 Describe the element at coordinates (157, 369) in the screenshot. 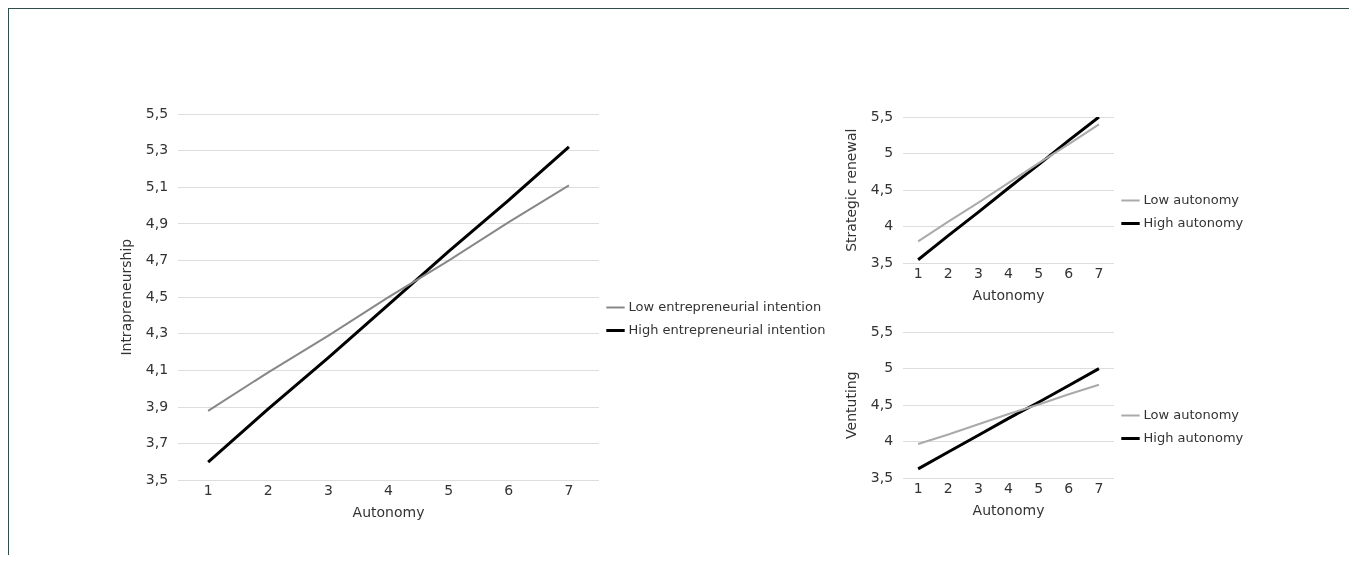

I see `y-tick-label: 4,1` at that location.